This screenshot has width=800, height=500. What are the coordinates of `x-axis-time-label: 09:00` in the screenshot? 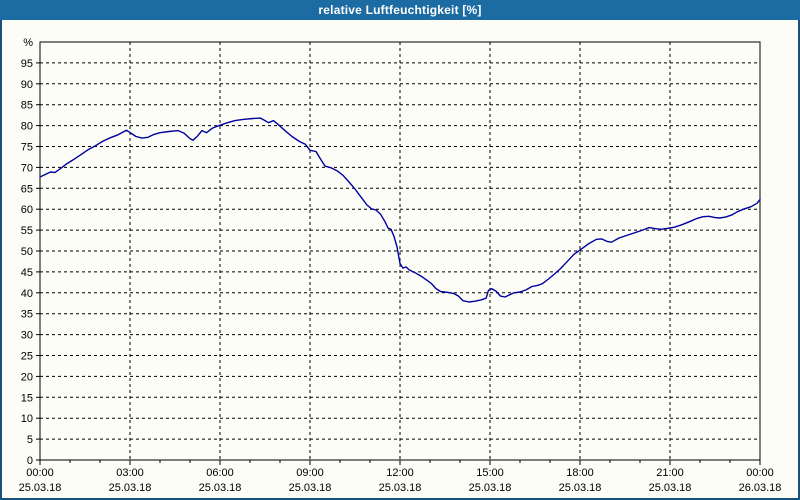 It's located at (310, 473).